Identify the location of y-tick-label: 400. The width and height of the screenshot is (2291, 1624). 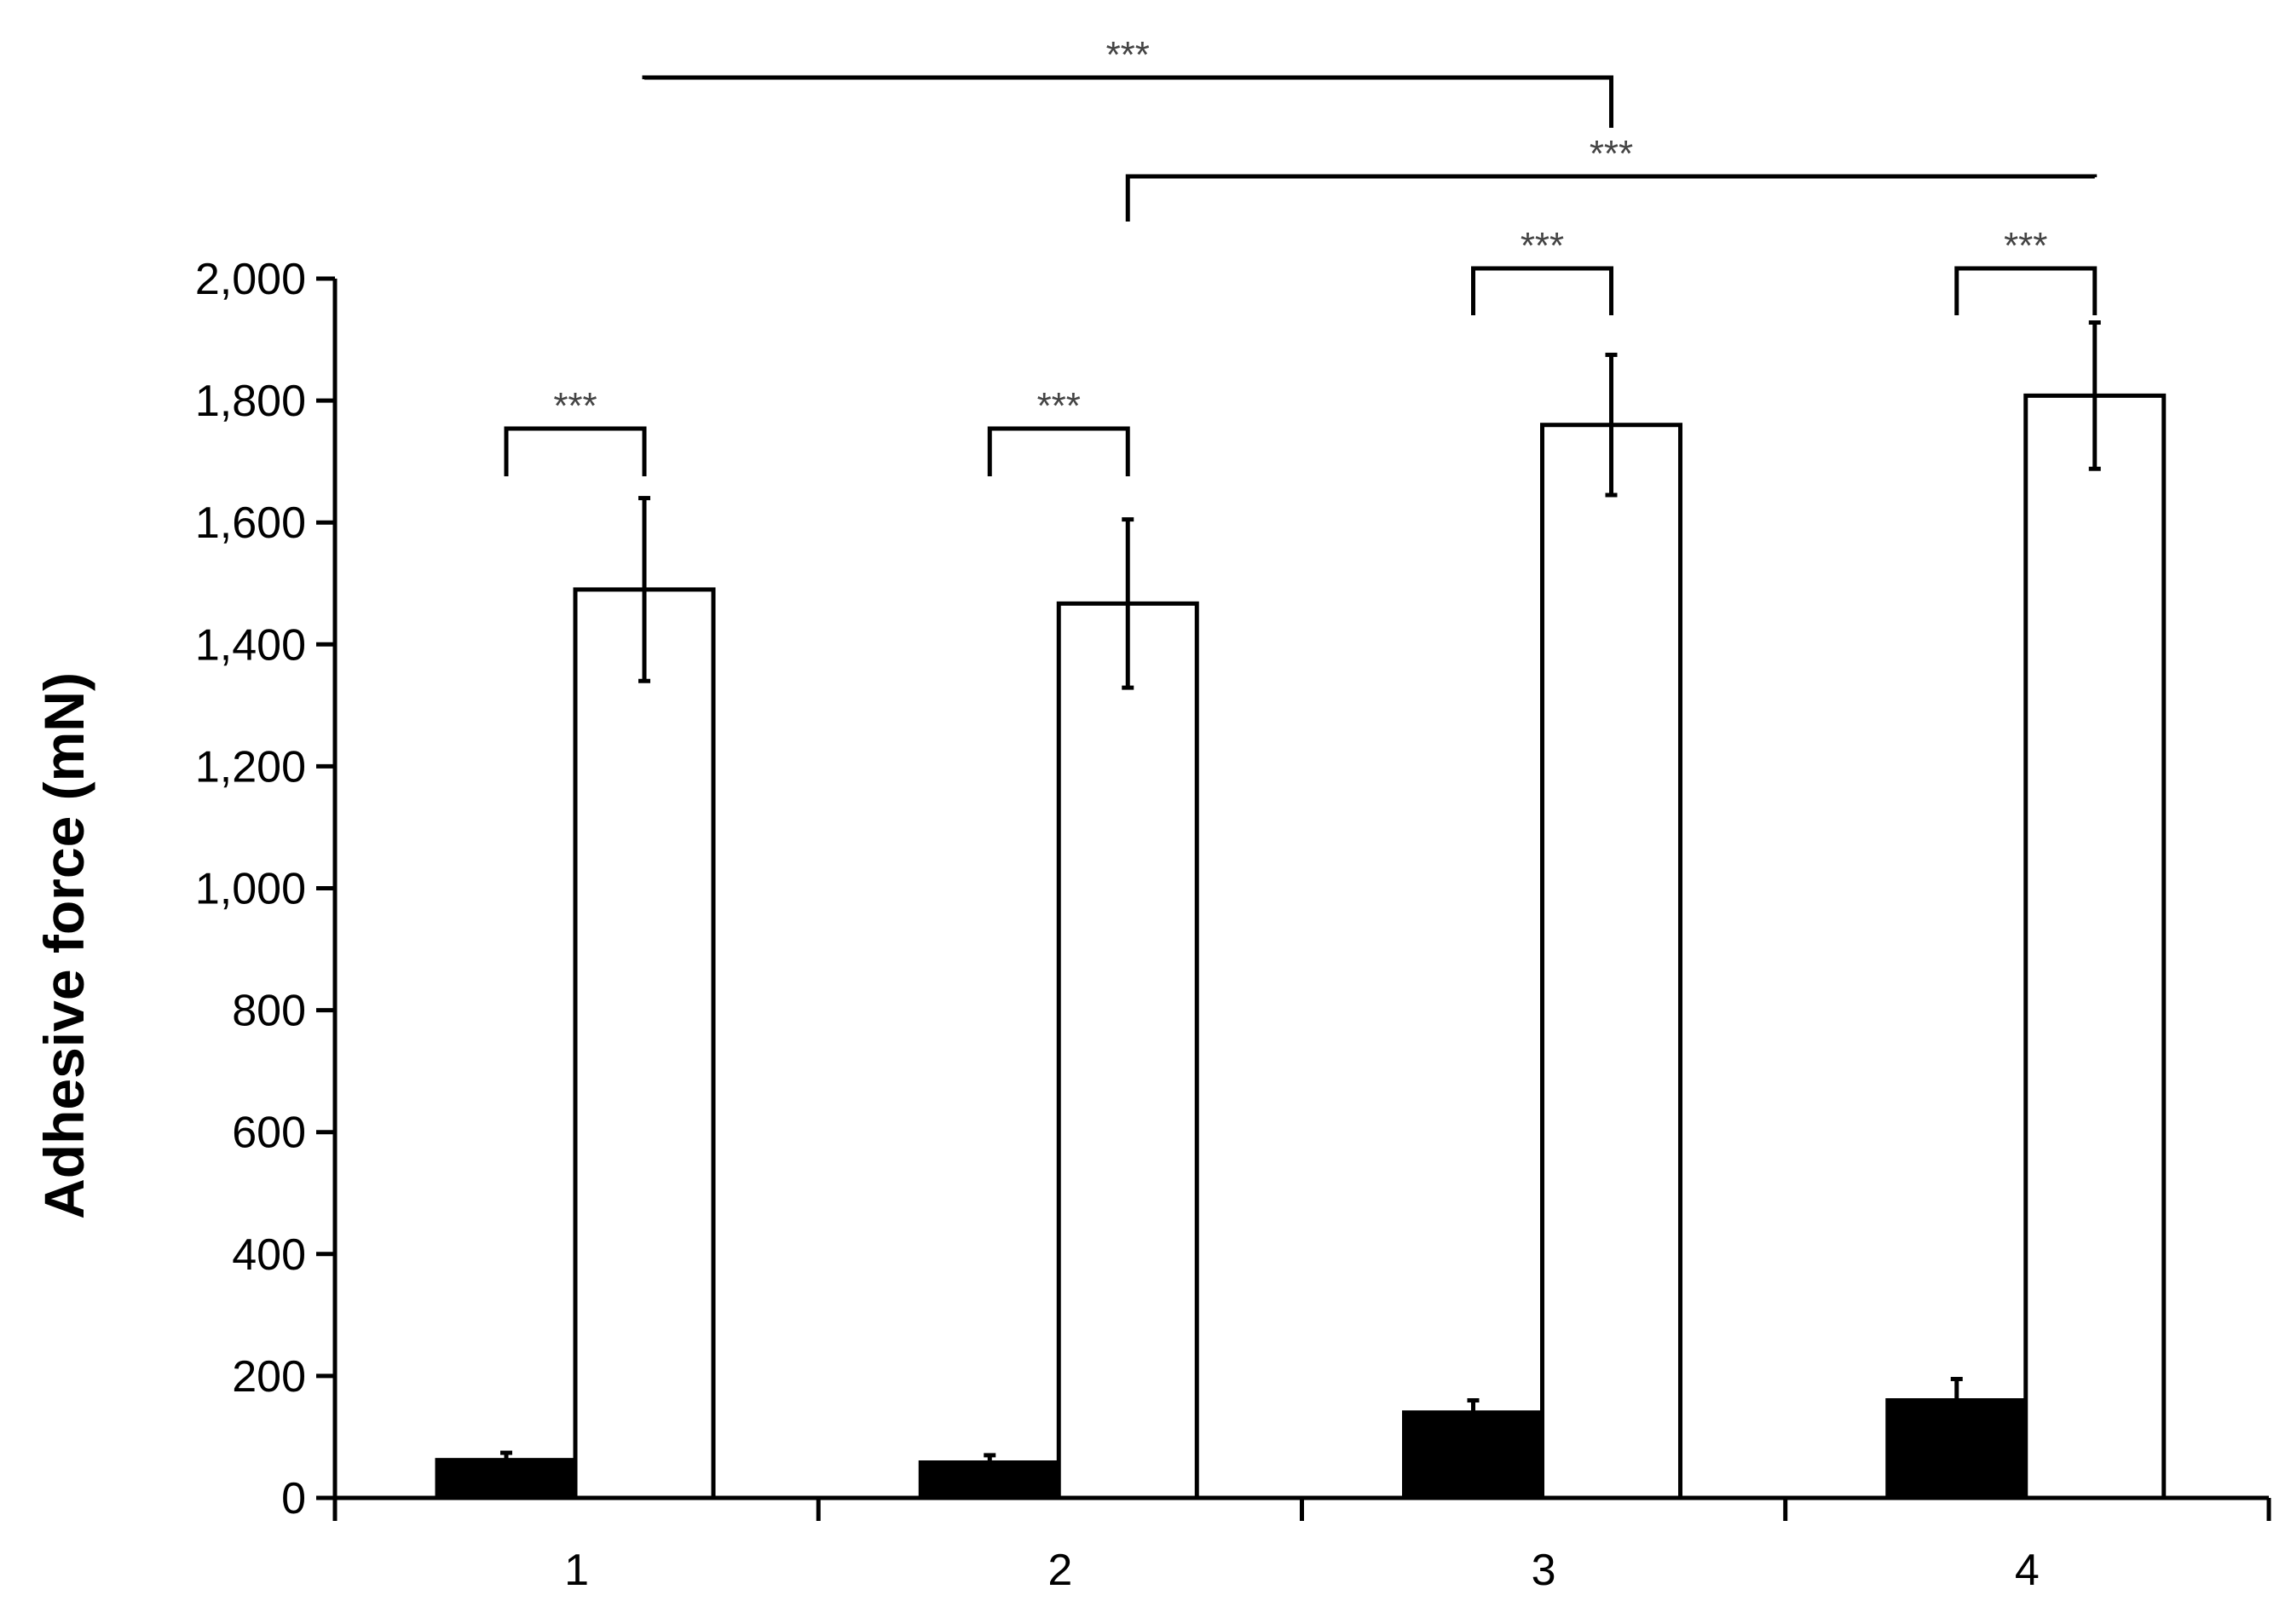
(269, 1255).